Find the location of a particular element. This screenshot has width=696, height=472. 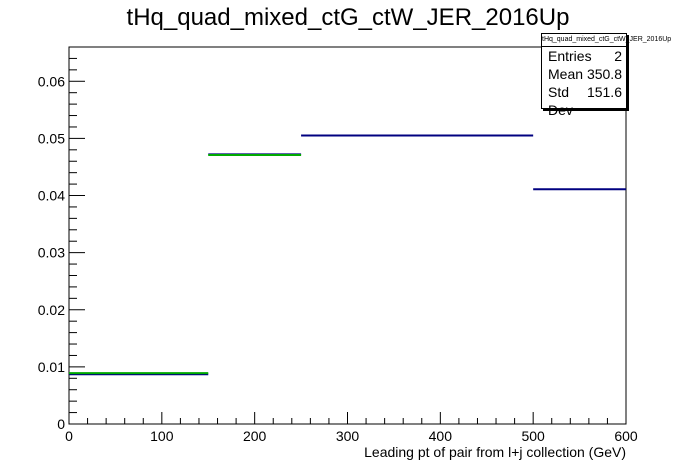

stats-mean-label: Mean is located at coordinates (566, 74).